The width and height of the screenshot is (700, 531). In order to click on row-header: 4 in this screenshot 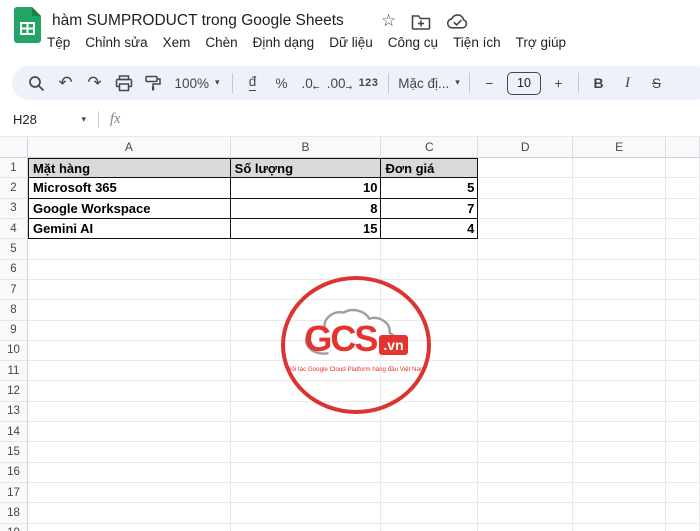, I will do `click(14, 229)`.